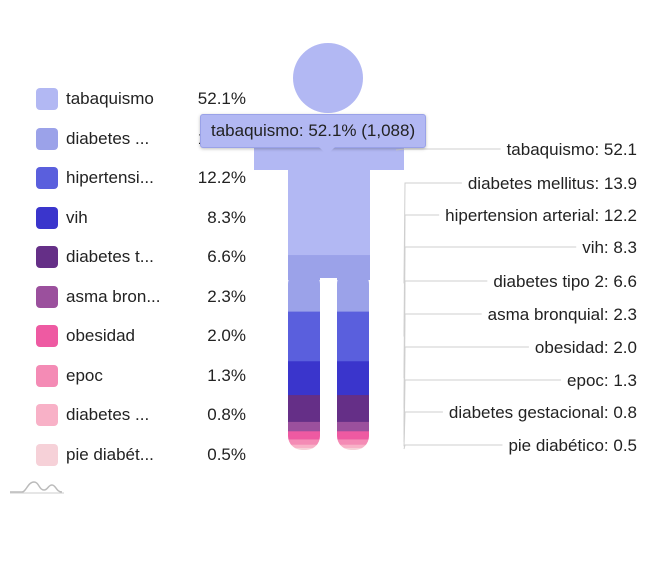  What do you see at coordinates (141, 455) in the screenshot?
I see `legend-item: pie diabét... 0.5%` at bounding box center [141, 455].